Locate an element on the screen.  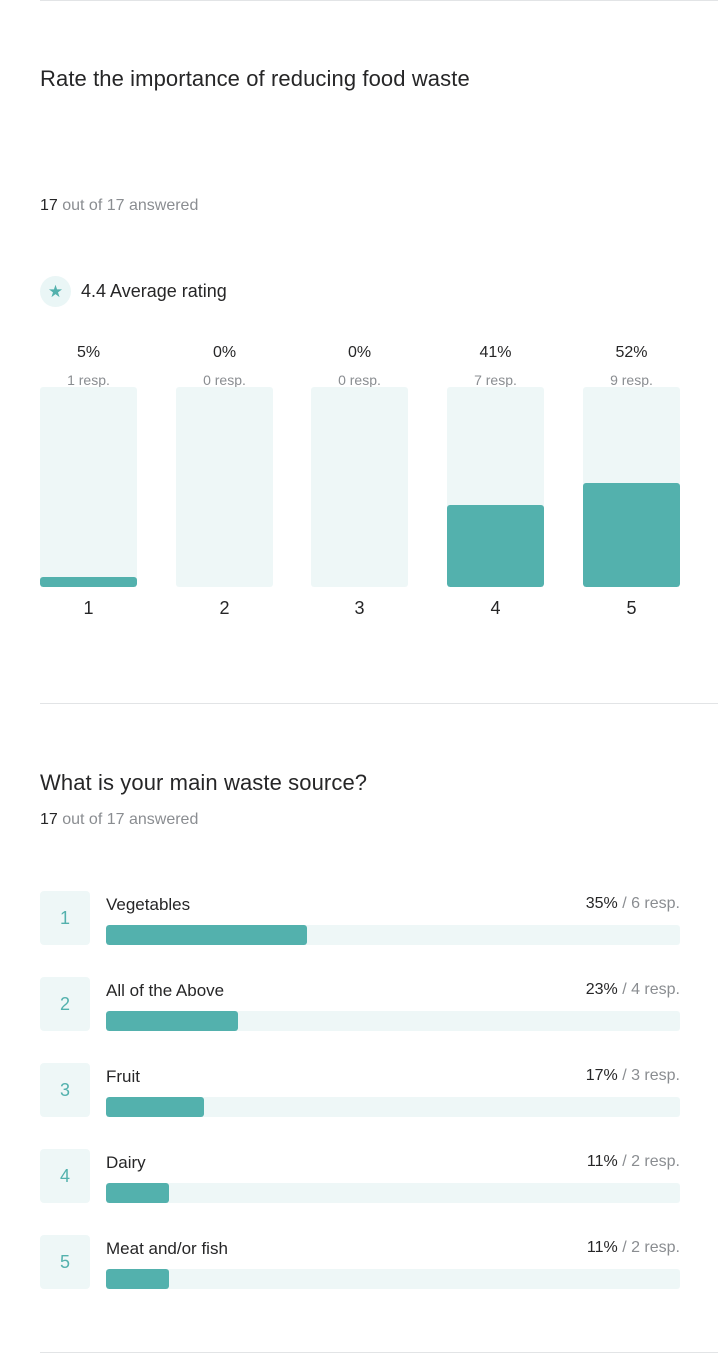
choice-label: Dairy is located at coordinates (126, 1162).